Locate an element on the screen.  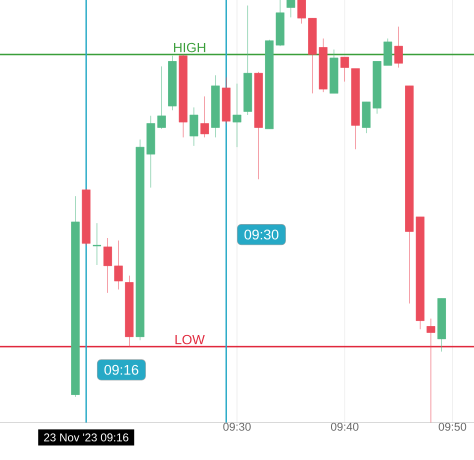
x-tick-label: 09:30 is located at coordinates (237, 426).